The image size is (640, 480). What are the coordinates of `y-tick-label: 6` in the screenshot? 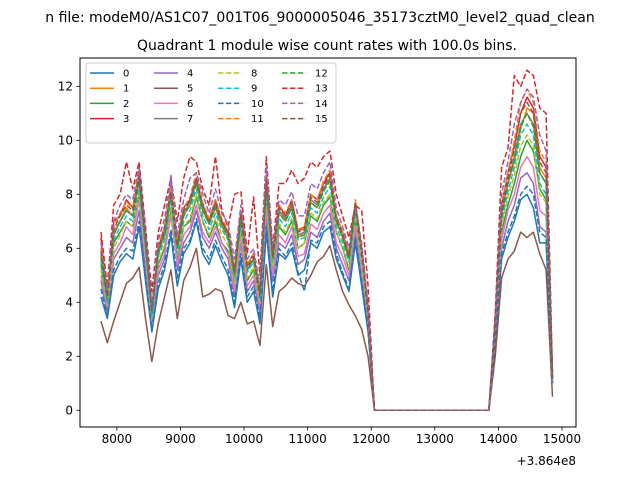 It's located at (69, 249).